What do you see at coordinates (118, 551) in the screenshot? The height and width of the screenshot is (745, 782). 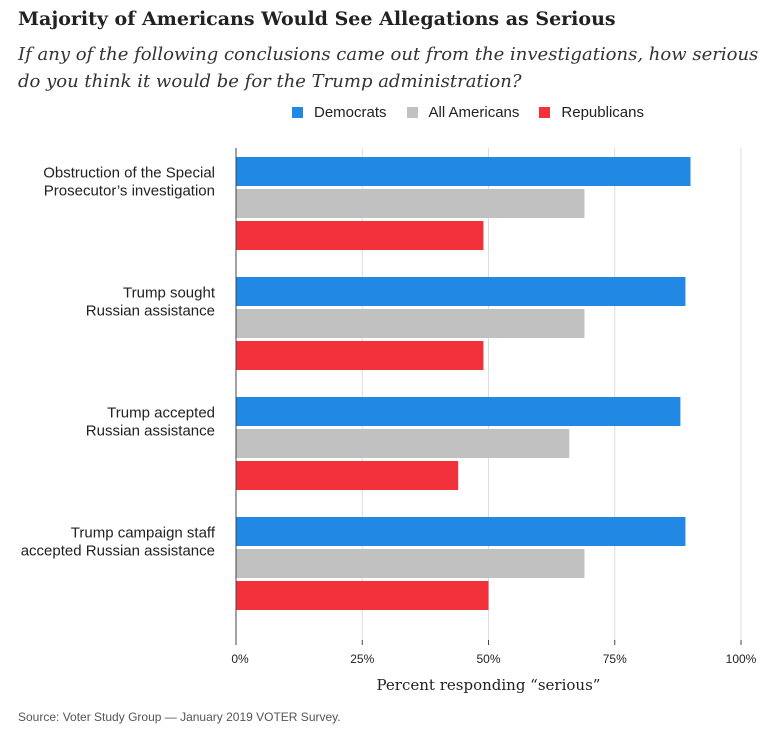 I see `category-label: accepted Russian assistance` at bounding box center [118, 551].